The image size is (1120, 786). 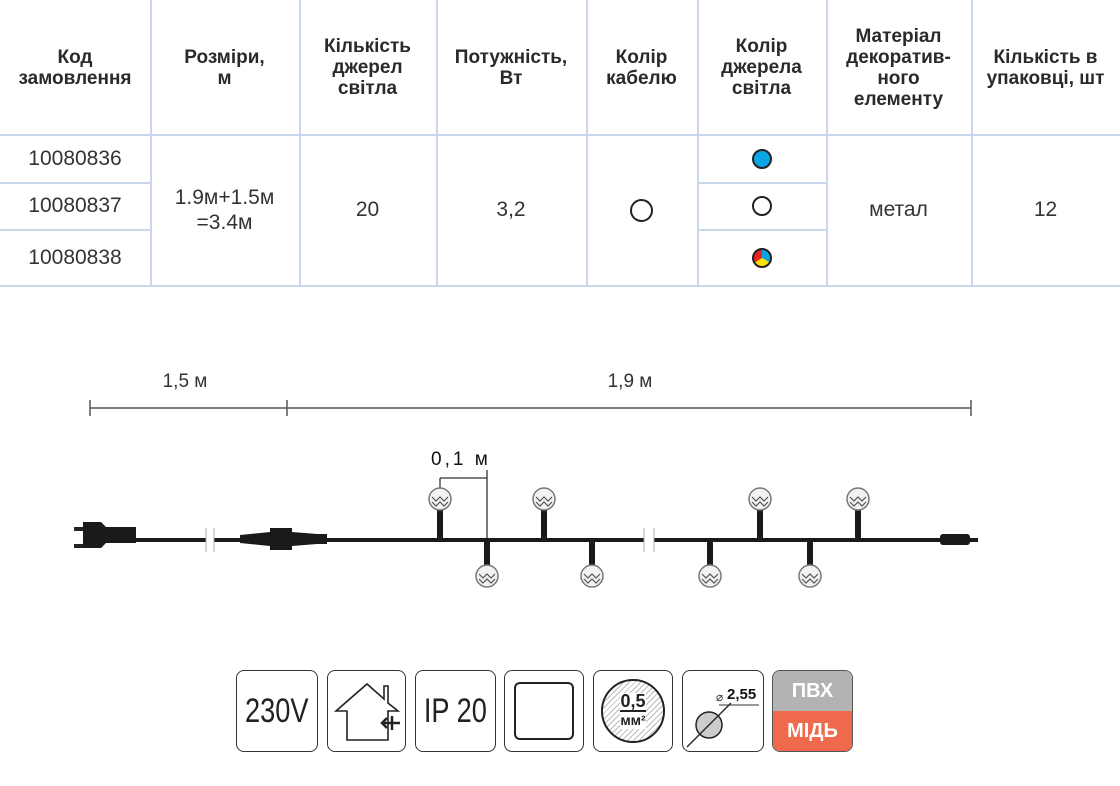 I want to click on header-cable-color: Колір кабелю, so click(x=641, y=67).